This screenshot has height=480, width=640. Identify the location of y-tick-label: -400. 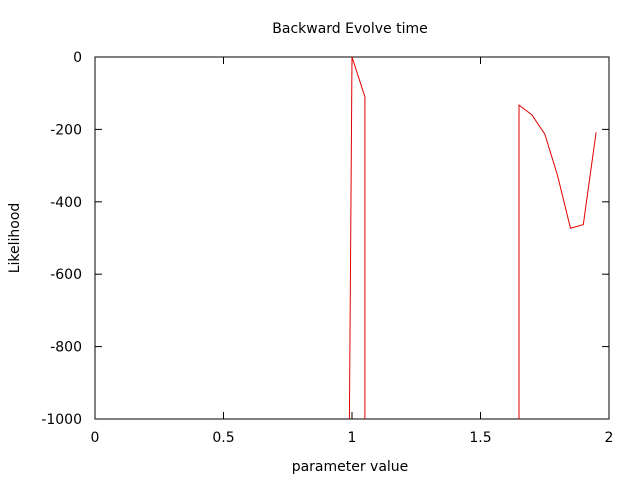
(66, 203).